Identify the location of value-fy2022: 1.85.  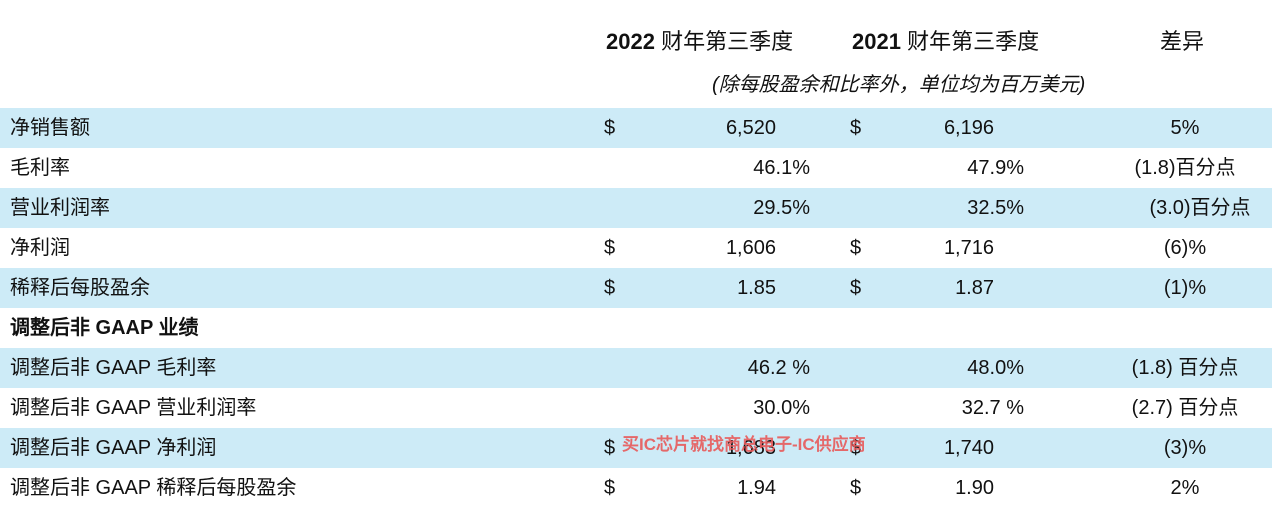
(756, 288).